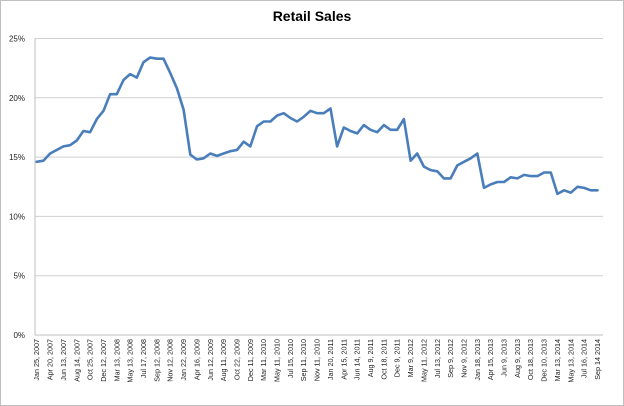 This screenshot has height=406, width=624. What do you see at coordinates (17, 157) in the screenshot?
I see `y-tick-label: 15%` at bounding box center [17, 157].